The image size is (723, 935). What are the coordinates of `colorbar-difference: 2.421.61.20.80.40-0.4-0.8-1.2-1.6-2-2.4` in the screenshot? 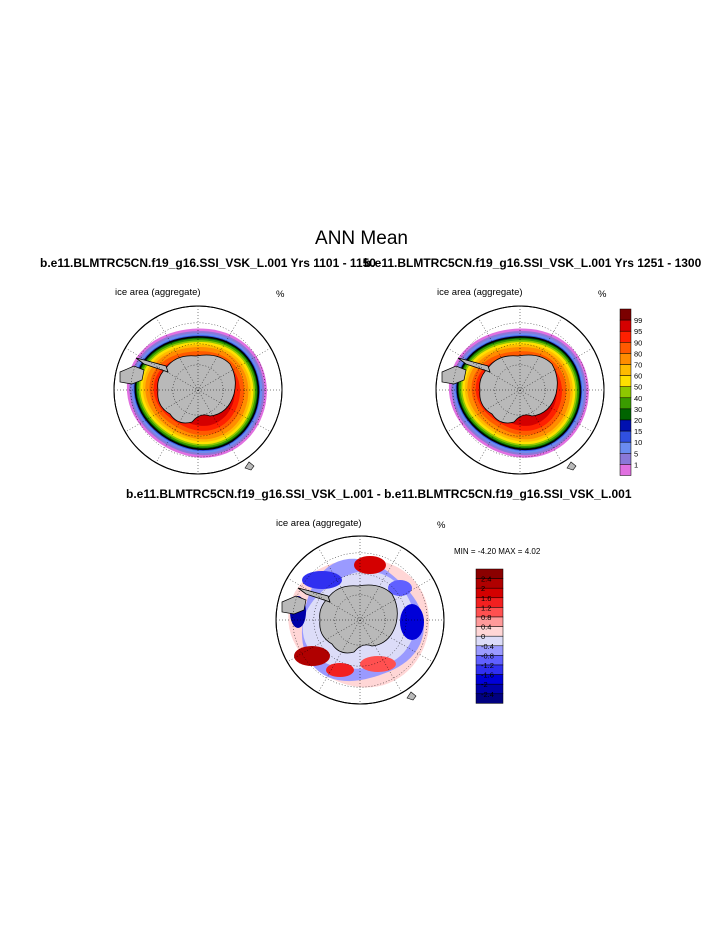 It's located at (489, 636).